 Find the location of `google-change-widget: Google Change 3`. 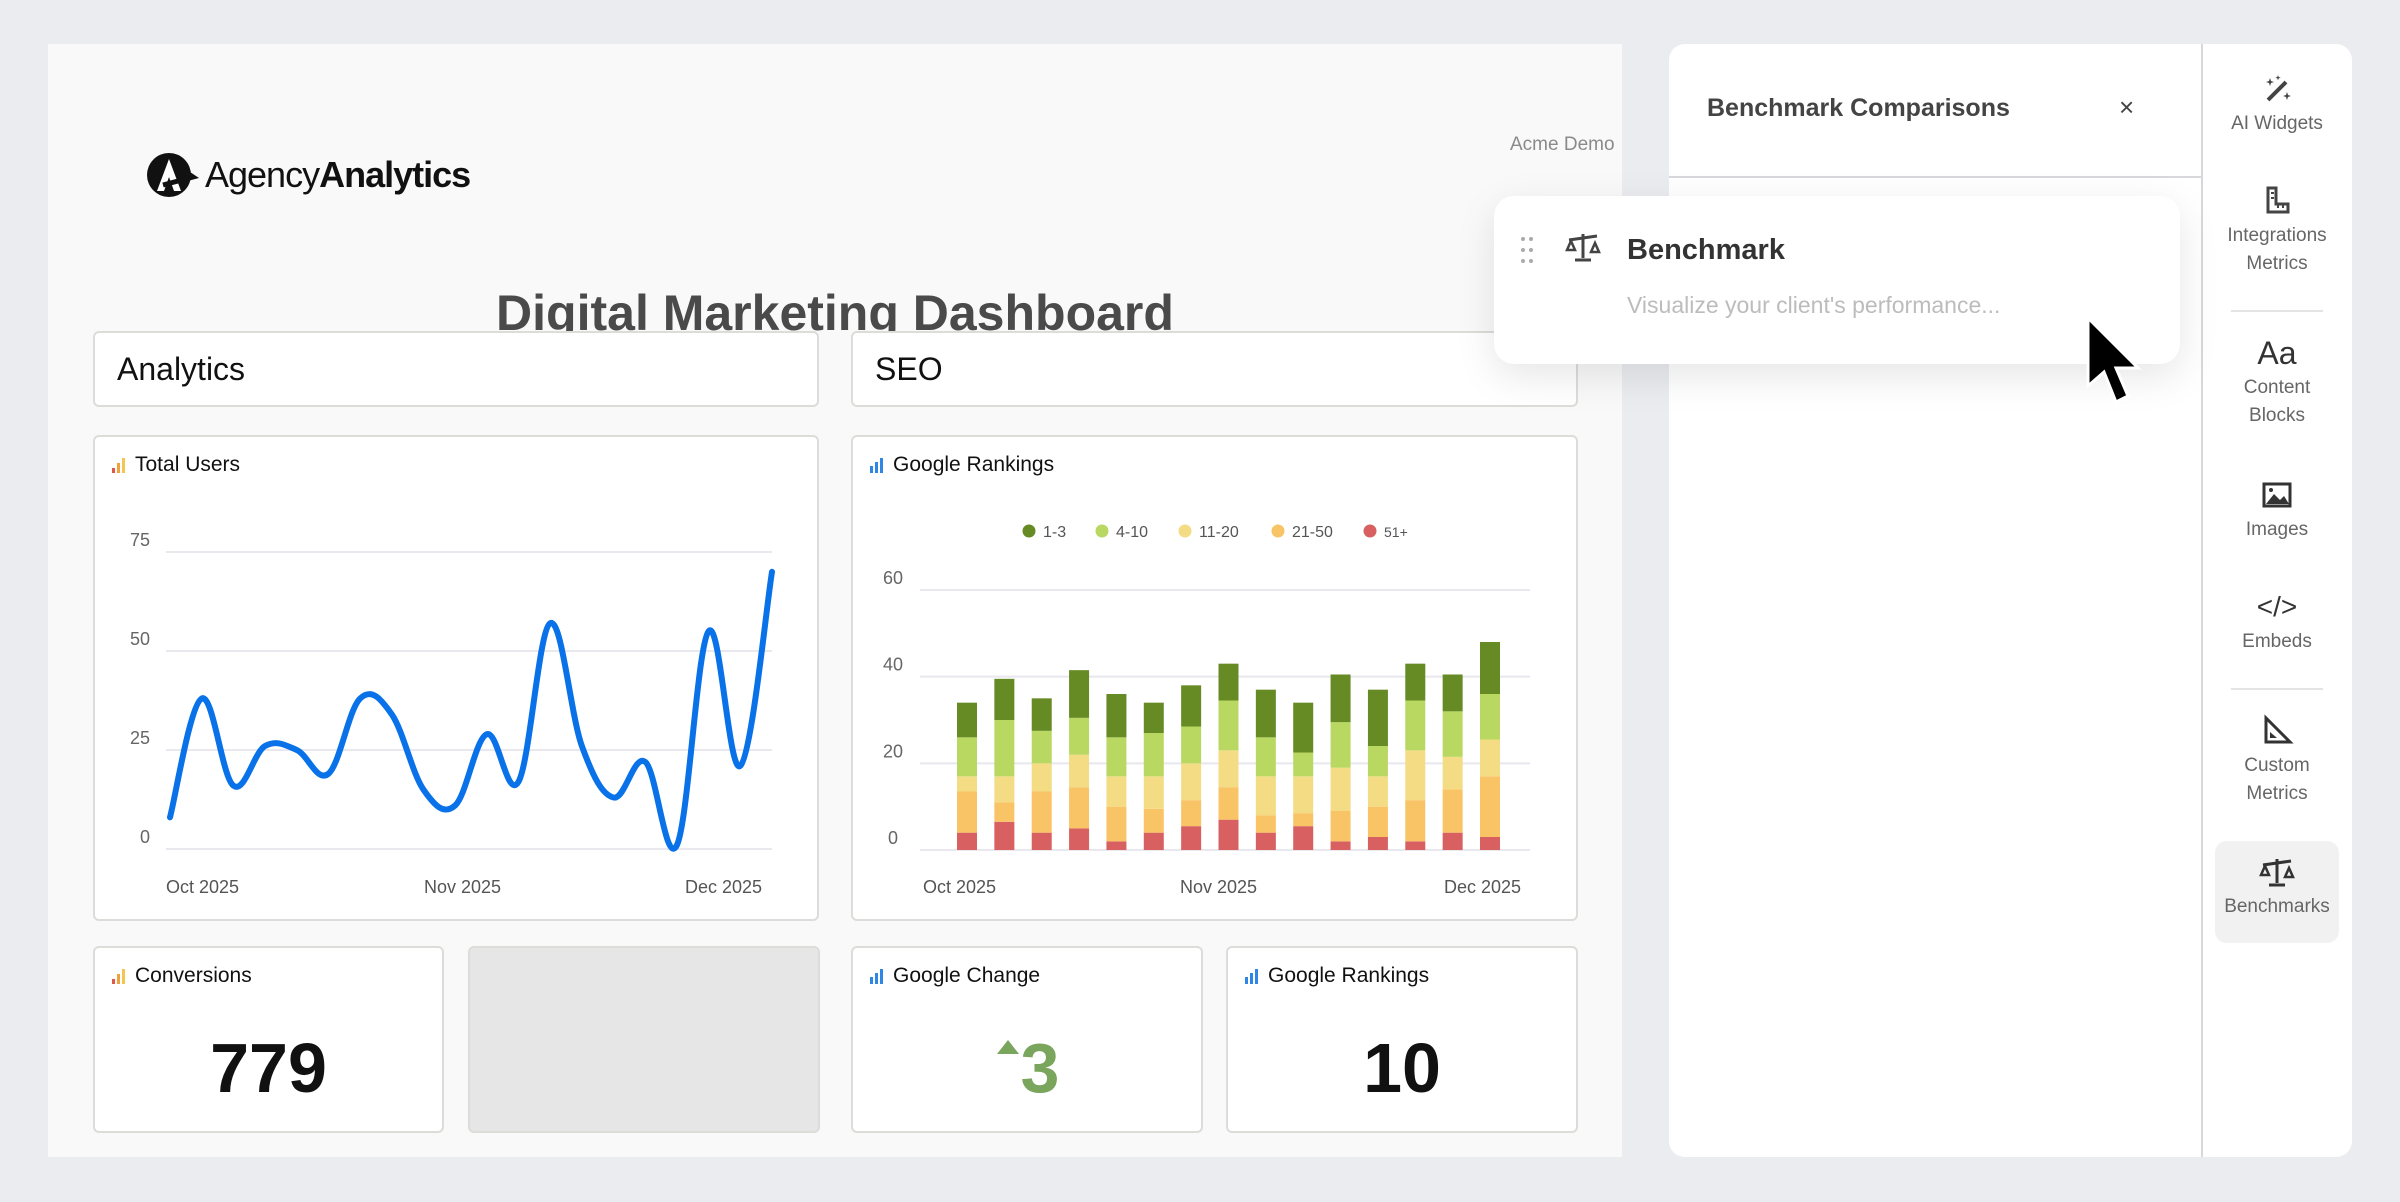

google-change-widget: Google Change 3 is located at coordinates (1027, 1039).